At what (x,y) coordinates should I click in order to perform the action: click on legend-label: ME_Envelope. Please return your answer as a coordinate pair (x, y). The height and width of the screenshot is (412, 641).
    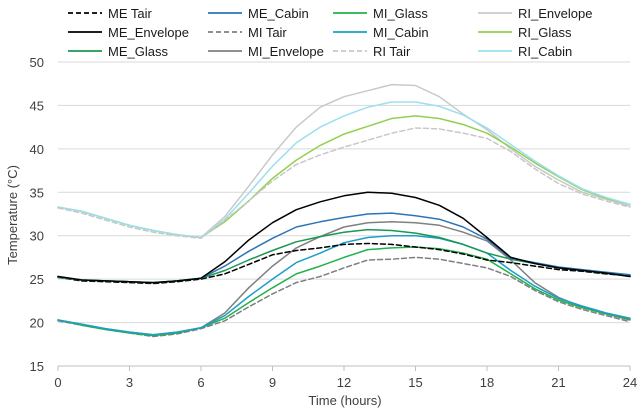
    Looking at the image, I should click on (148, 32).